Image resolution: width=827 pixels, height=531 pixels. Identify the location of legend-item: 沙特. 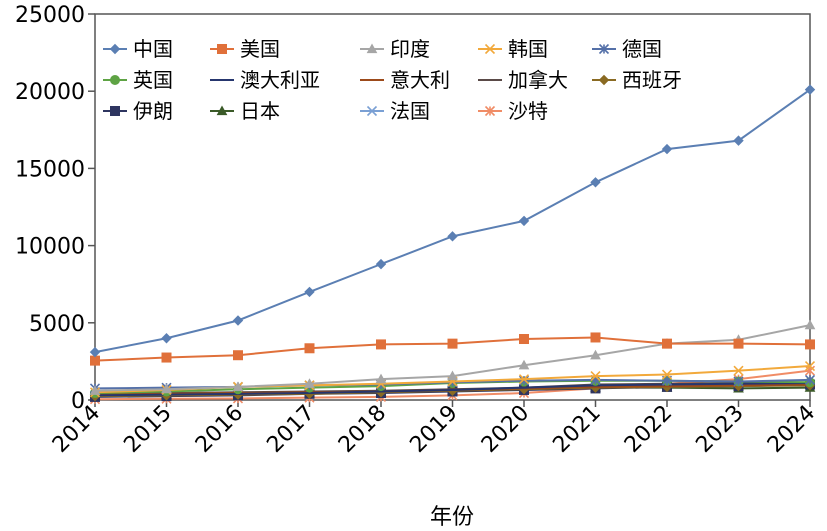
(513, 111).